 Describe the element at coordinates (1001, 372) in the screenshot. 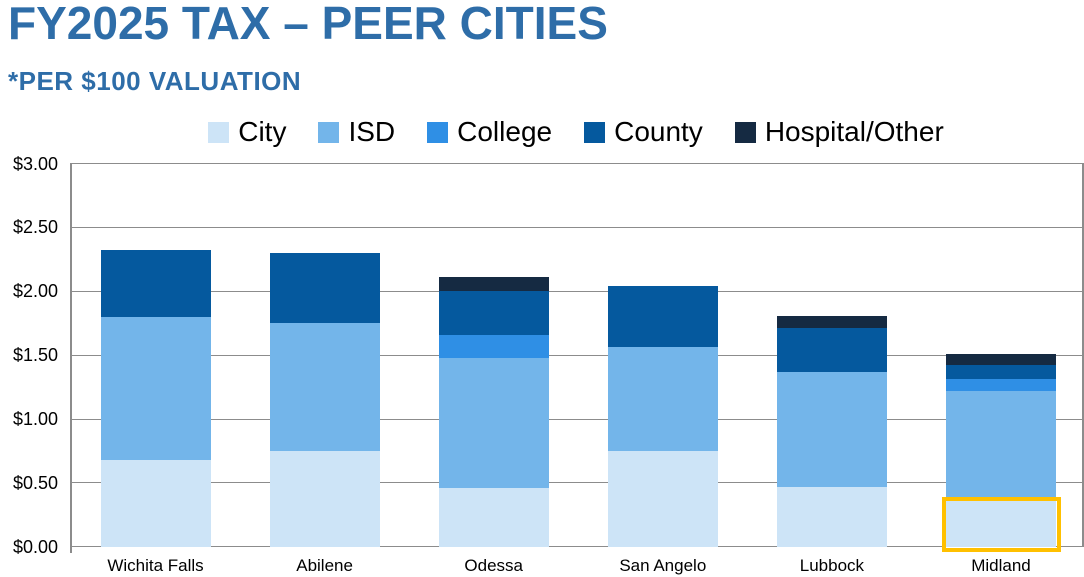

I see `bar-segment-county-midland` at that location.